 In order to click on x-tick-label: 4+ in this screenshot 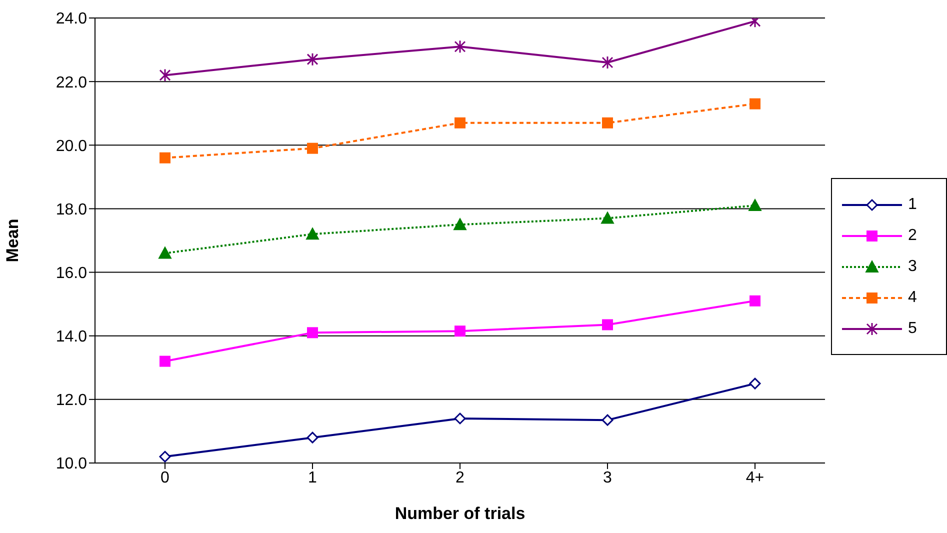, I will do `click(755, 477)`.